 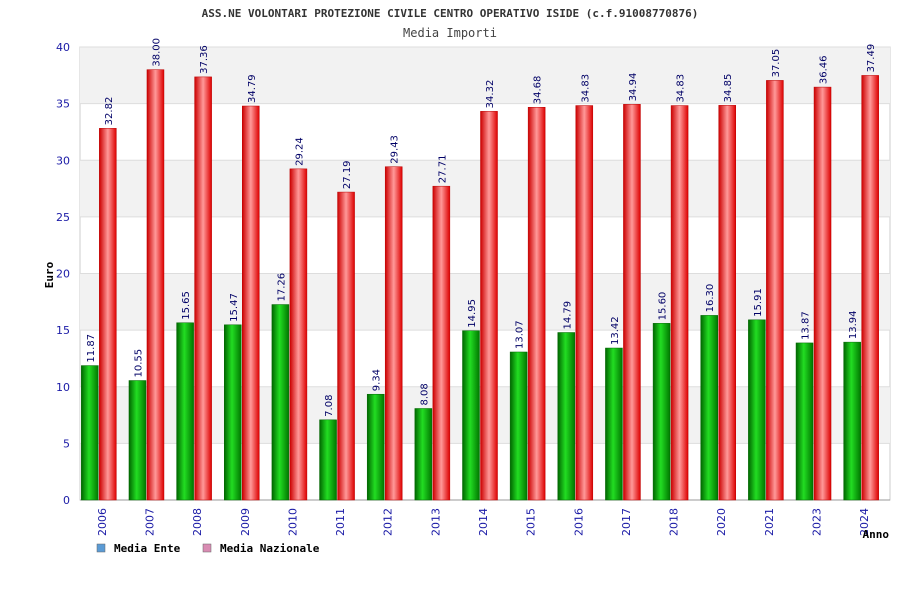 What do you see at coordinates (663, 306) in the screenshot?
I see `value-label: 15.60` at bounding box center [663, 306].